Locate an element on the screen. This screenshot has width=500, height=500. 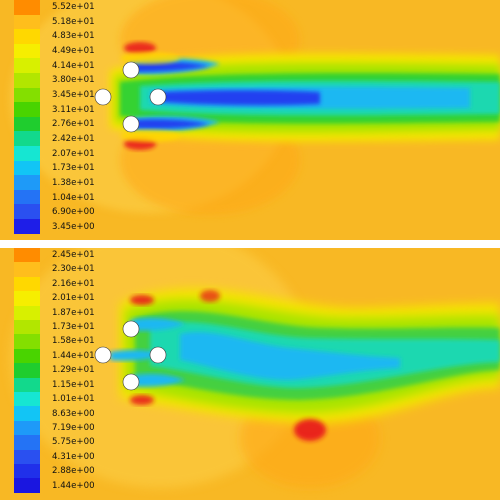
legend-tick-label: 1.87e+01 is located at coordinates (73, 313).